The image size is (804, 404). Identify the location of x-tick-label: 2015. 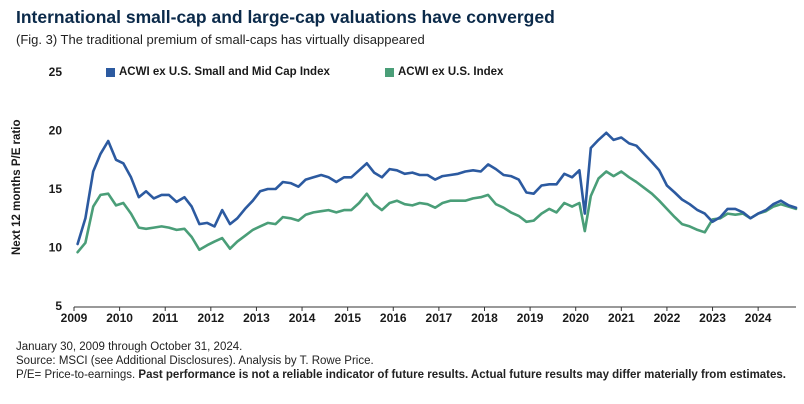
(347, 318).